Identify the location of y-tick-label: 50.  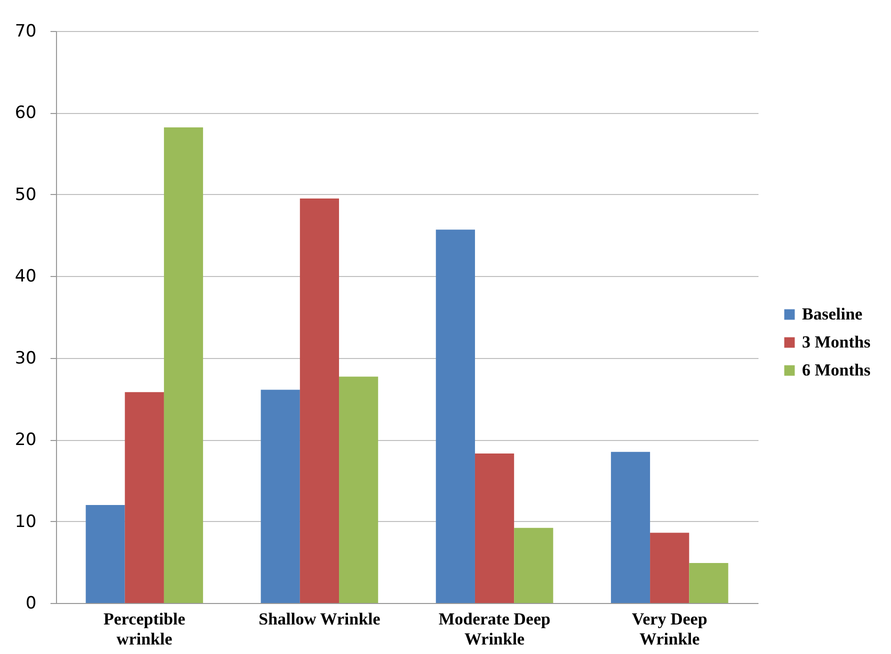
(25, 194).